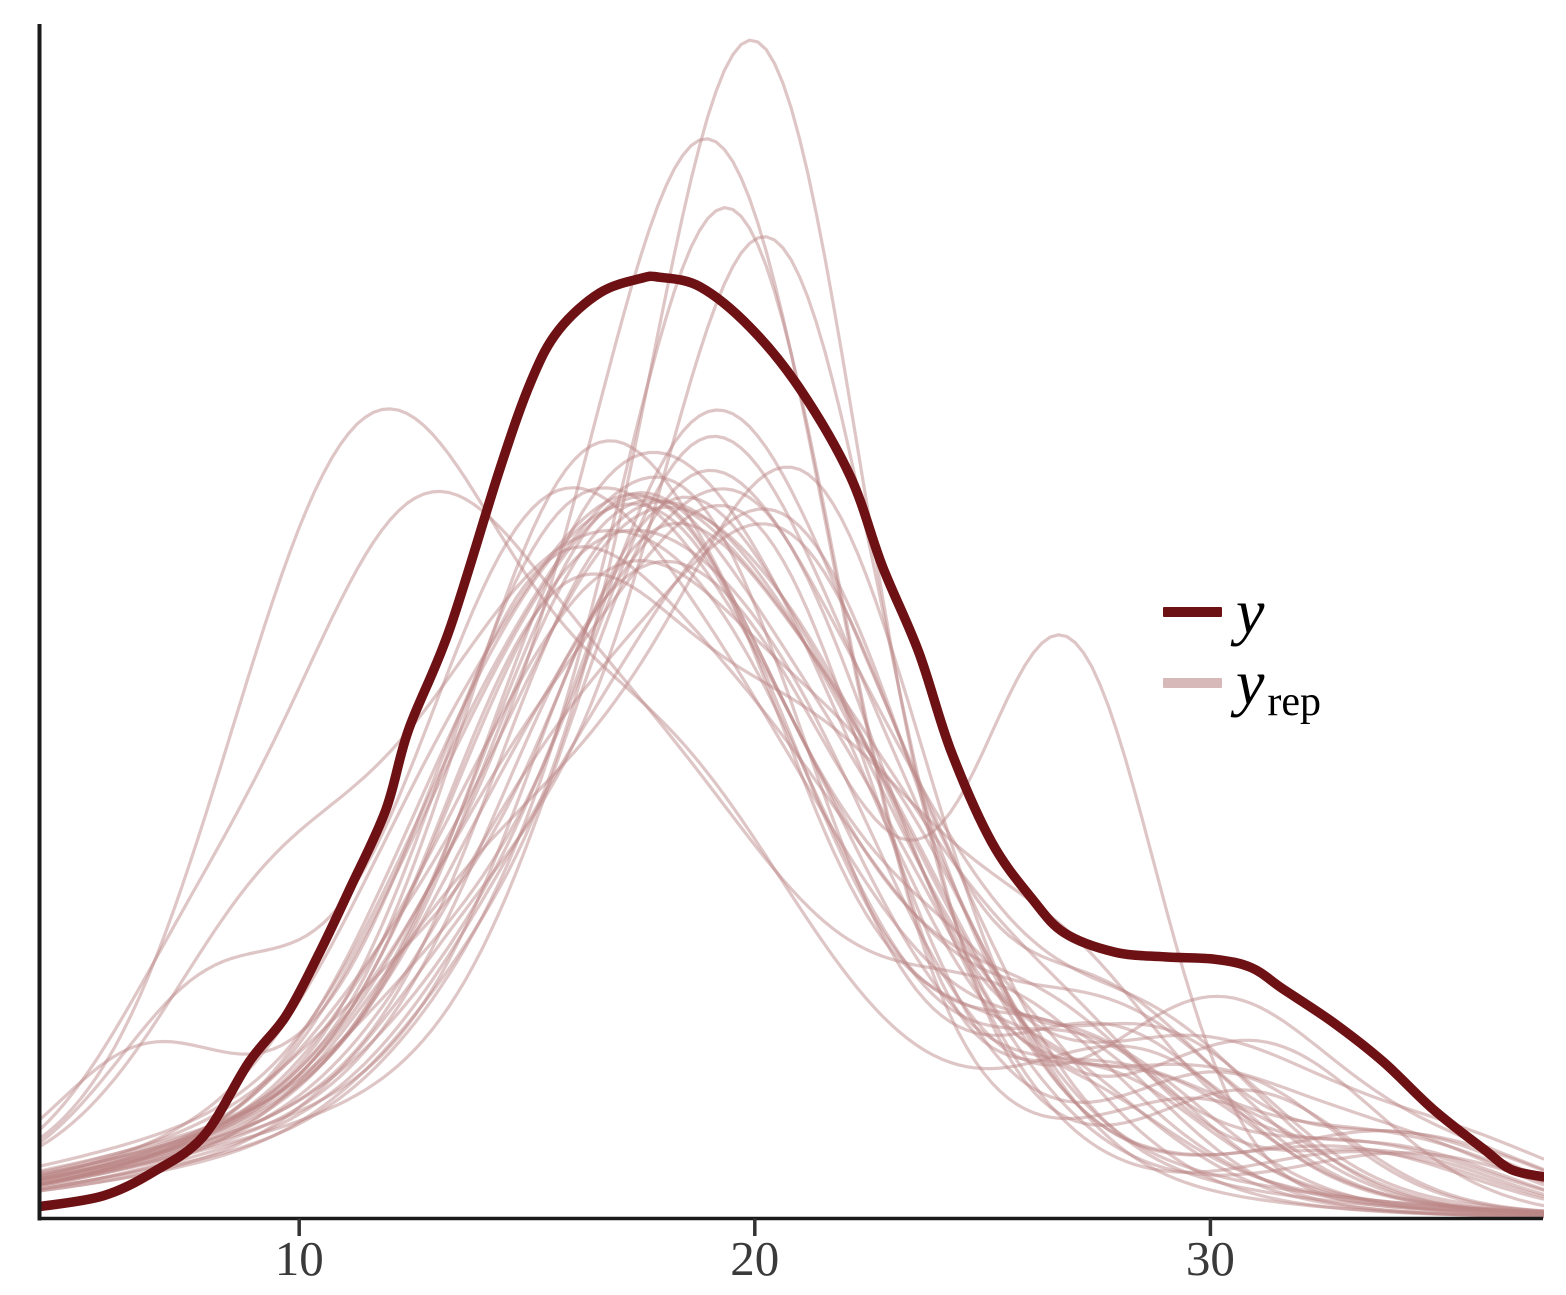 The width and height of the screenshot is (1566, 1295). What do you see at coordinates (299, 1258) in the screenshot?
I see `x-tick-label-10: 10` at bounding box center [299, 1258].